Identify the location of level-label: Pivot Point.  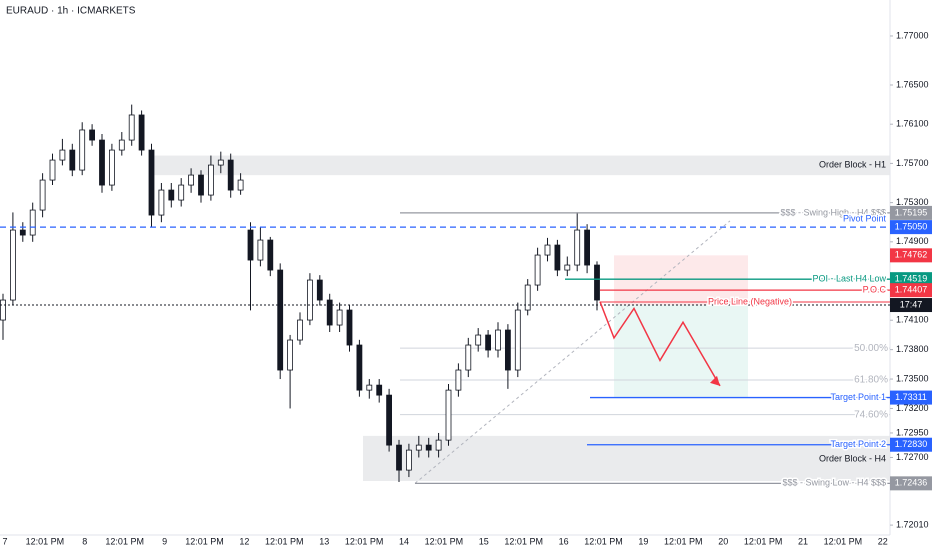
(865, 218).